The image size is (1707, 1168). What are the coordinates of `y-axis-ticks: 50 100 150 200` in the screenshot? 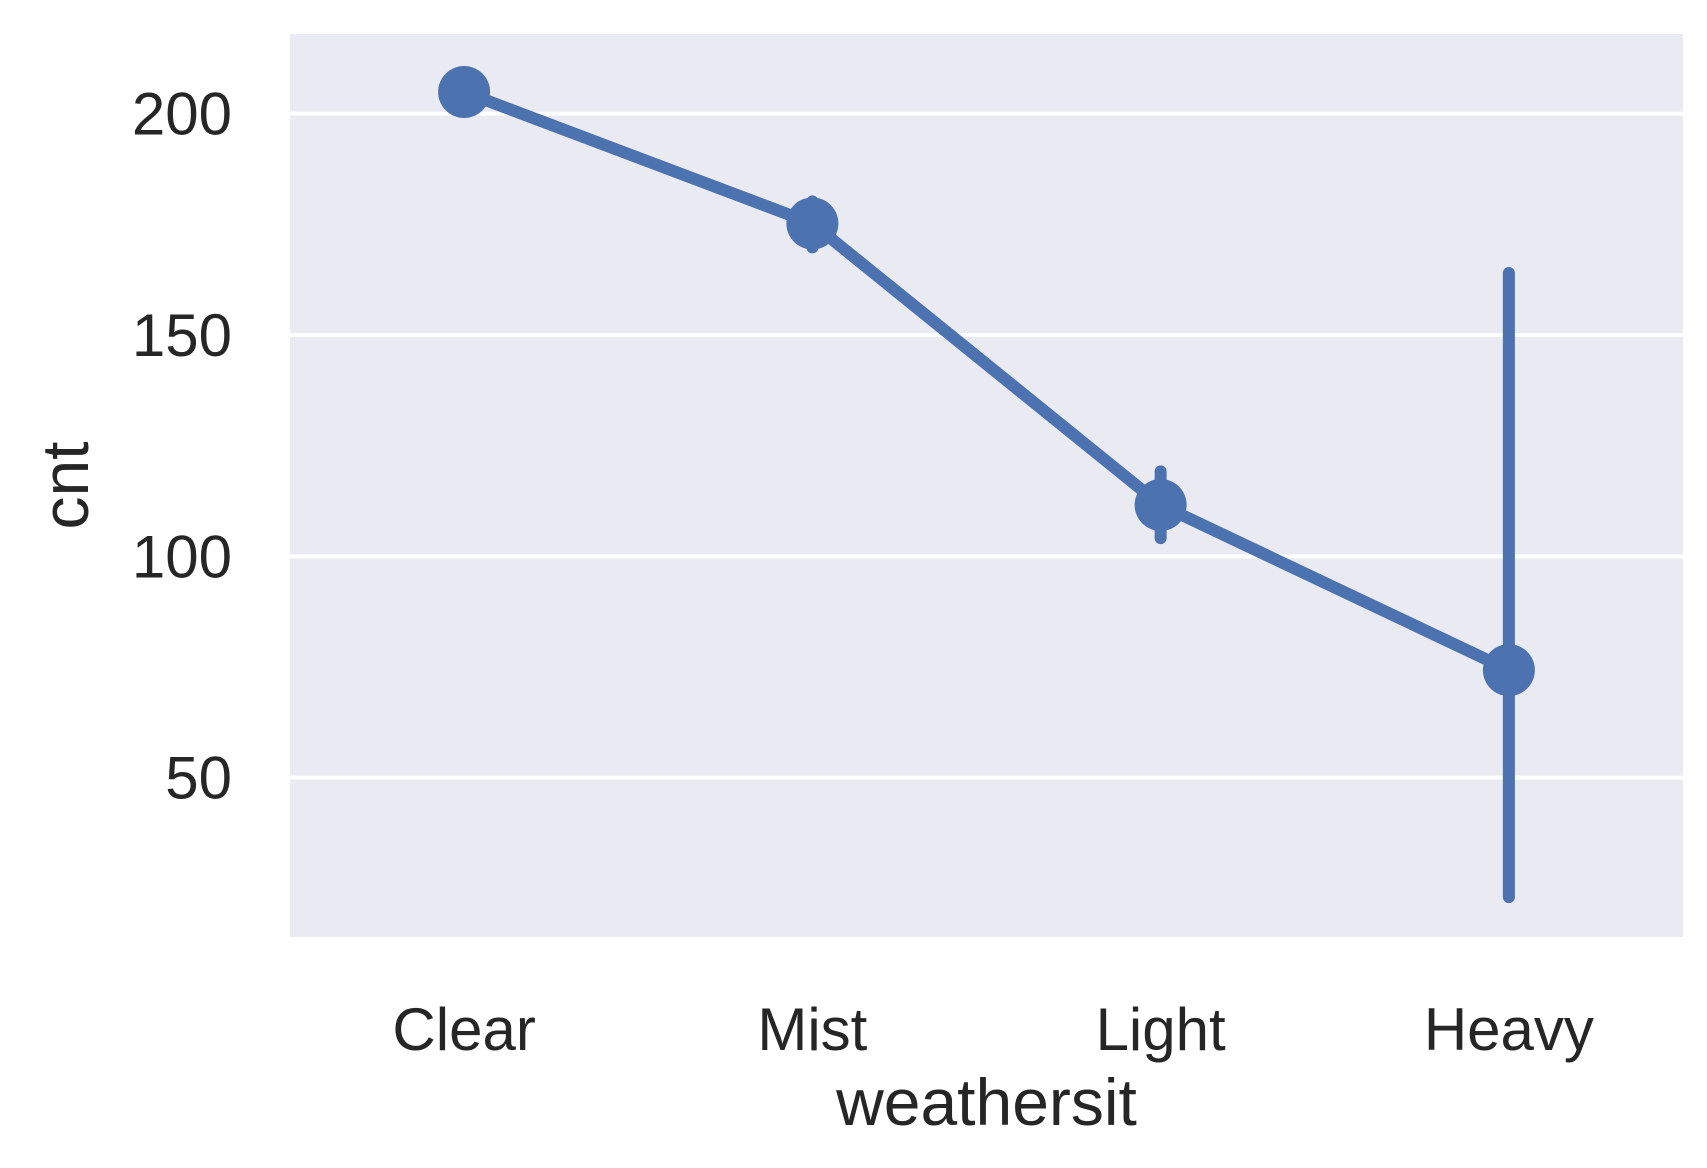 It's located at (182, 446).